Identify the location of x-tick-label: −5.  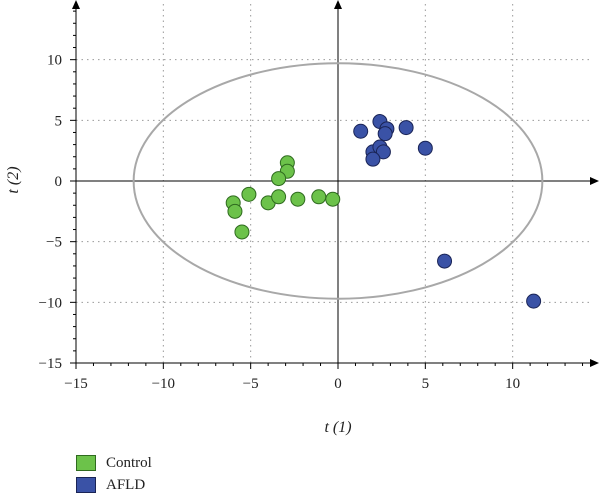
(251, 384).